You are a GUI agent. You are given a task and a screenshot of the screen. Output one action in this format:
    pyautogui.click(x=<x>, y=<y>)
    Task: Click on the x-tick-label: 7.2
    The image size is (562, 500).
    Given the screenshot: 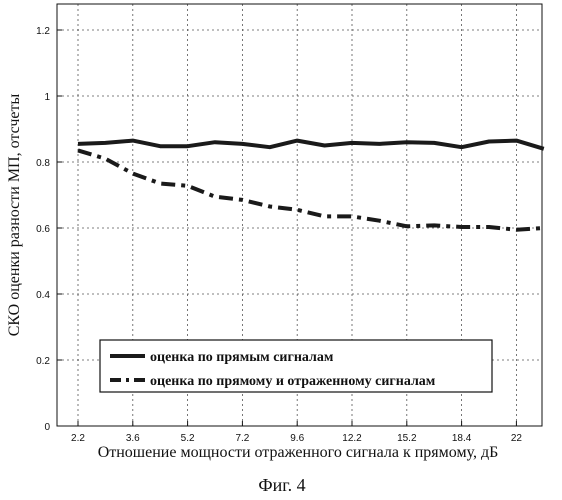 What is the action you would take?
    pyautogui.click(x=242, y=438)
    